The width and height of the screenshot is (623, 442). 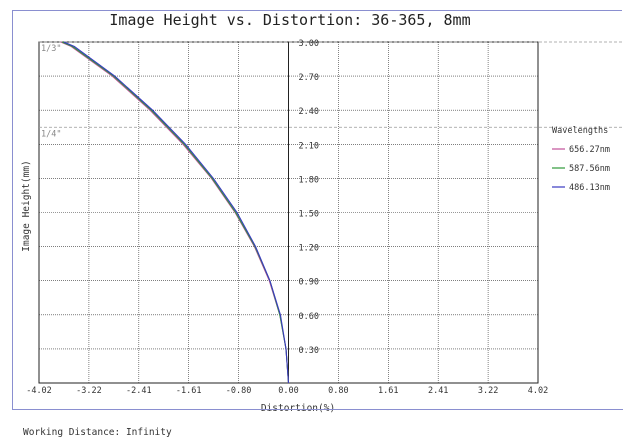 What do you see at coordinates (317, 409) in the screenshot?
I see `footer-divider` at bounding box center [317, 409].